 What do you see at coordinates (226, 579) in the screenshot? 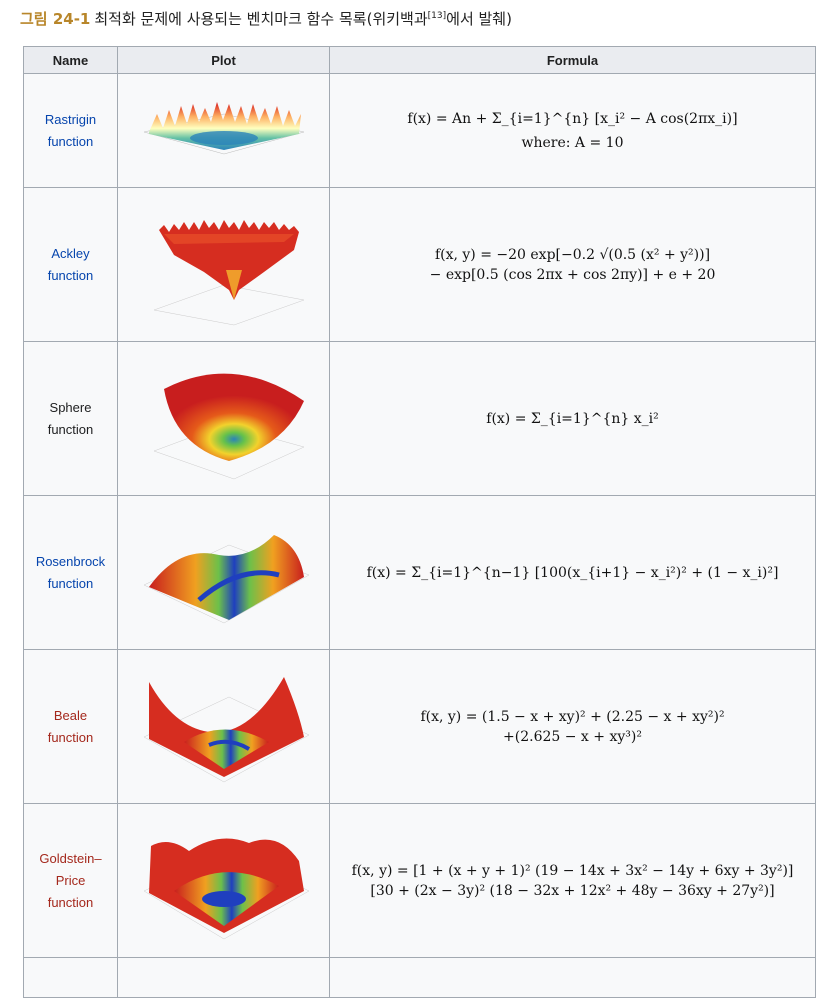
I see `rosenbrock-surface-icon` at bounding box center [226, 579].